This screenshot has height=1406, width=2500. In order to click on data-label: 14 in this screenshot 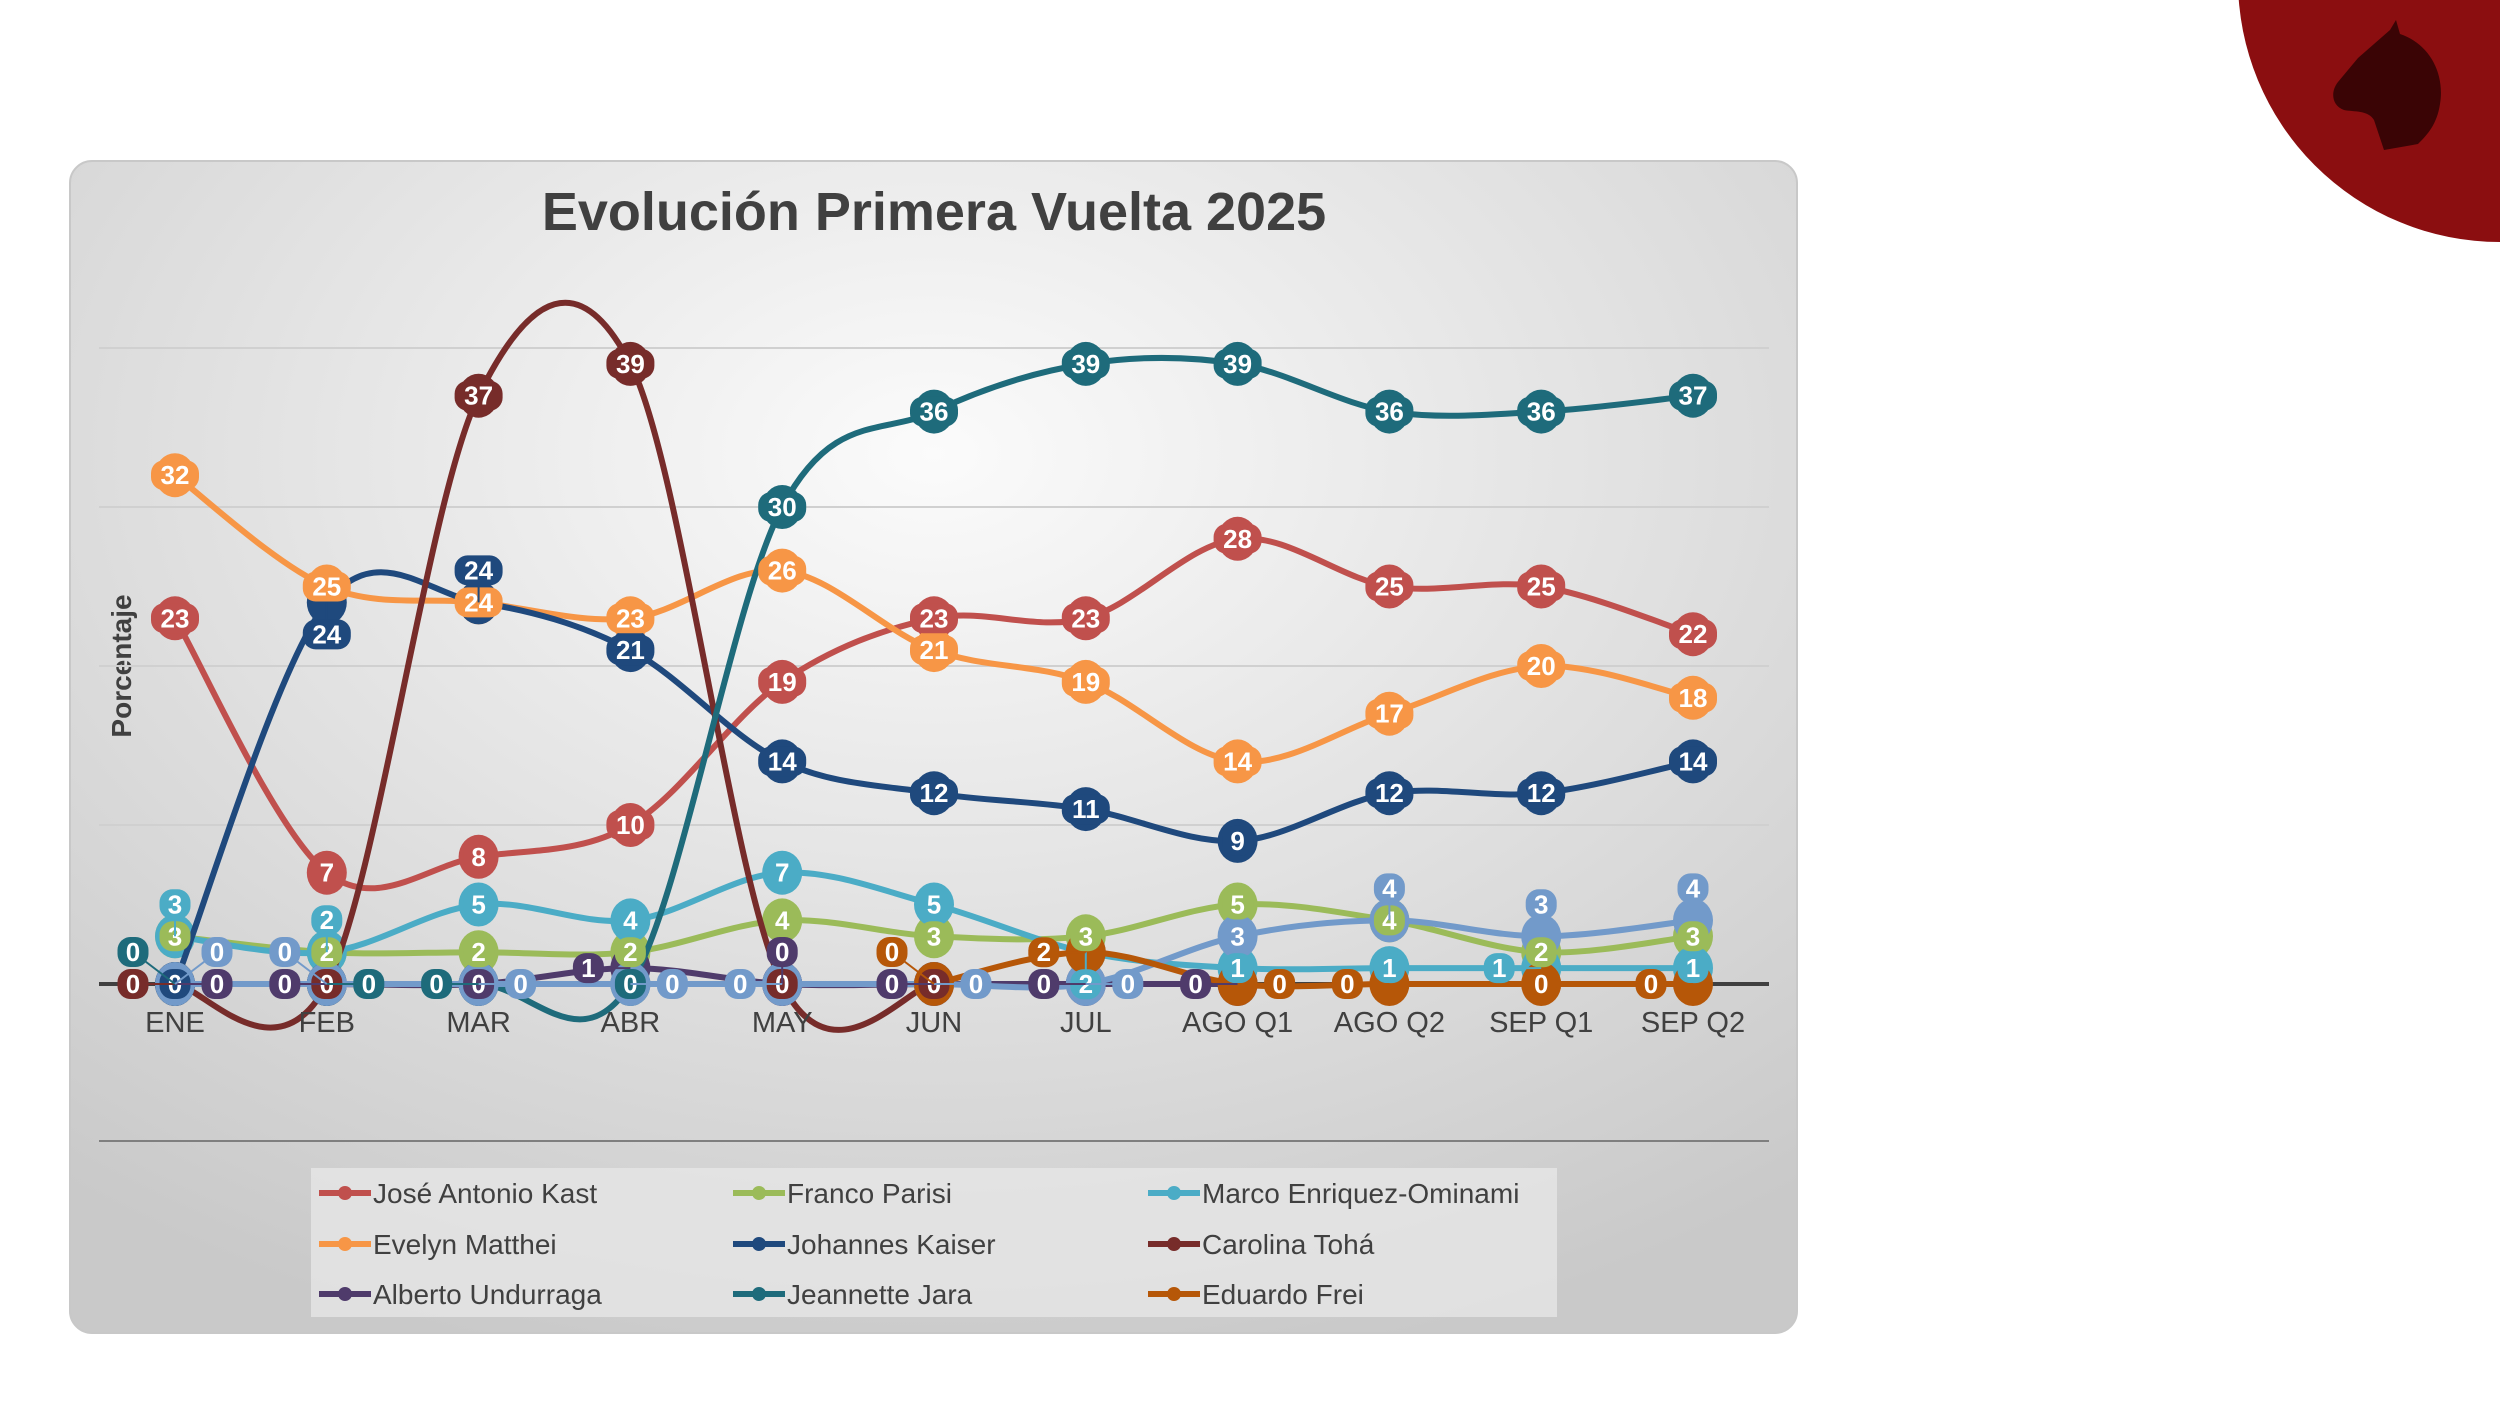, I will do `click(782, 761)`.